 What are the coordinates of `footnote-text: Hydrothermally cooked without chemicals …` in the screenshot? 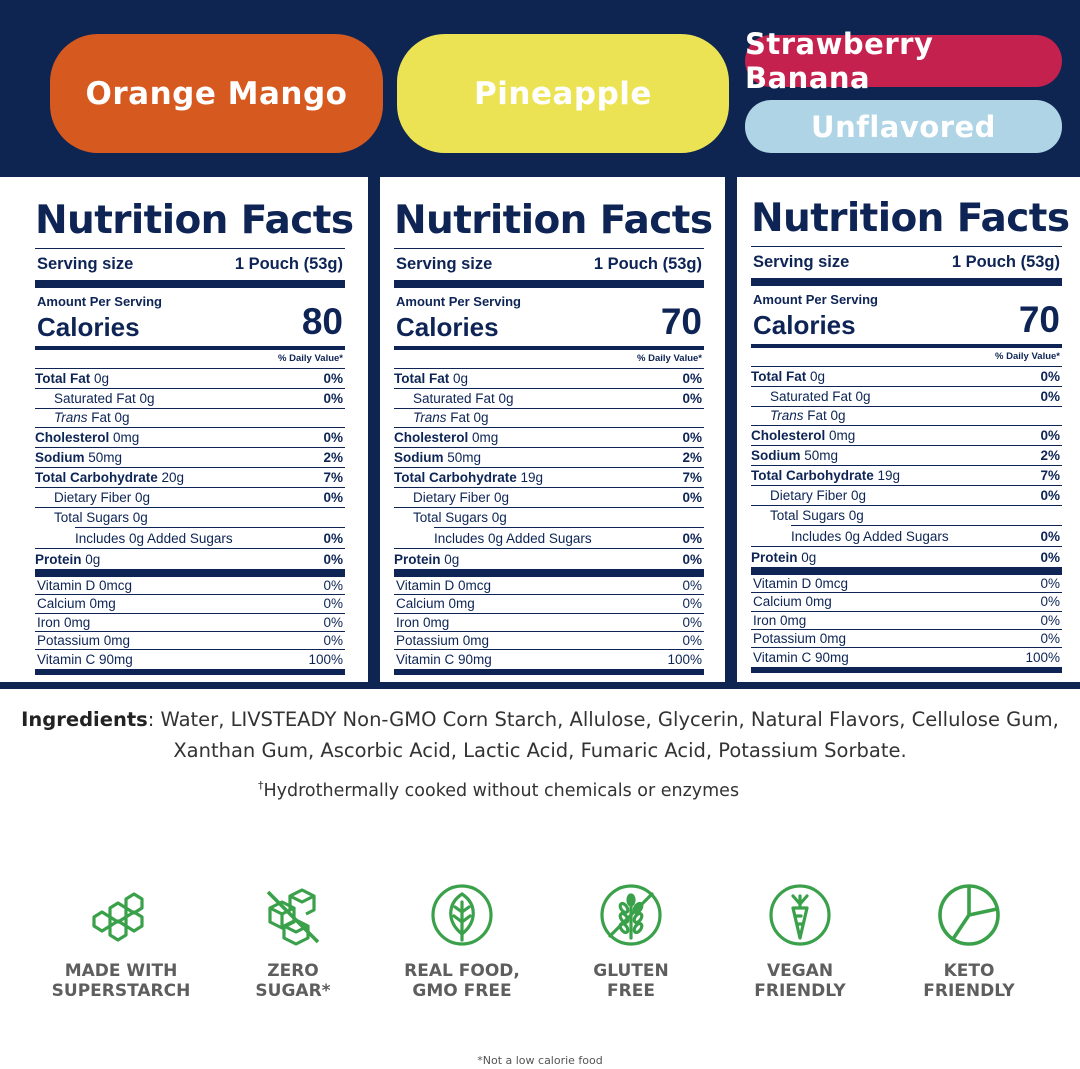 It's located at (501, 790).